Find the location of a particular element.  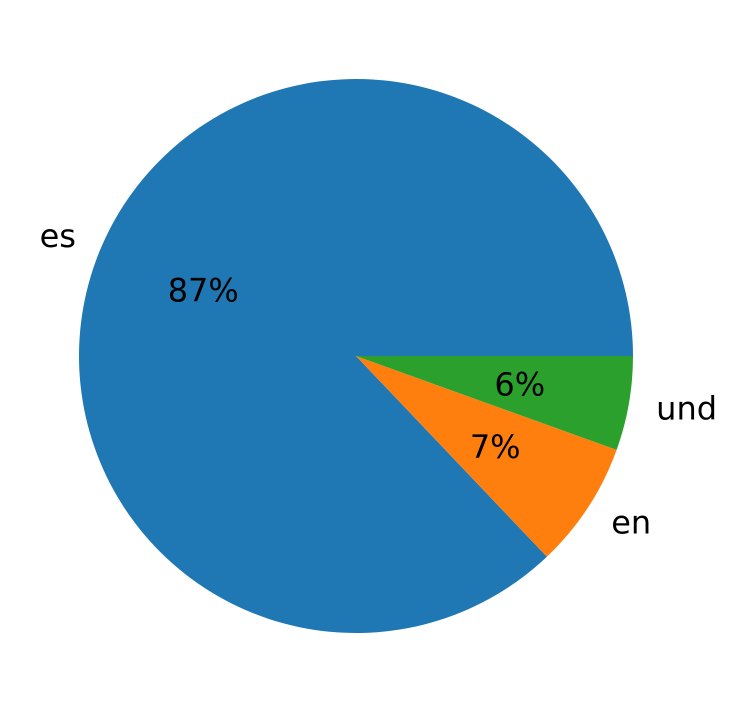

pie-slice-en is located at coordinates (486, 456).